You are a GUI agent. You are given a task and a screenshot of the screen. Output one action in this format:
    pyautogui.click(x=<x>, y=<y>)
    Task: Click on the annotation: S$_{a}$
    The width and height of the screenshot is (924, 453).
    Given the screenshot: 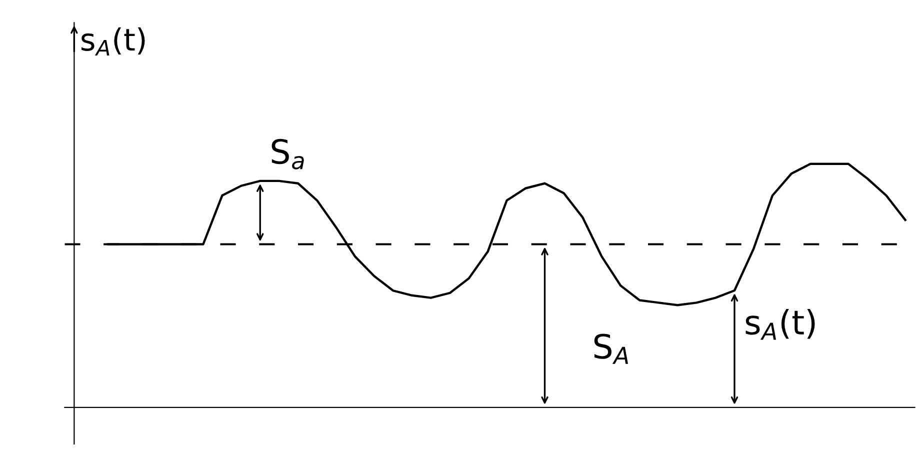 What is the action you would take?
    pyautogui.click(x=288, y=154)
    